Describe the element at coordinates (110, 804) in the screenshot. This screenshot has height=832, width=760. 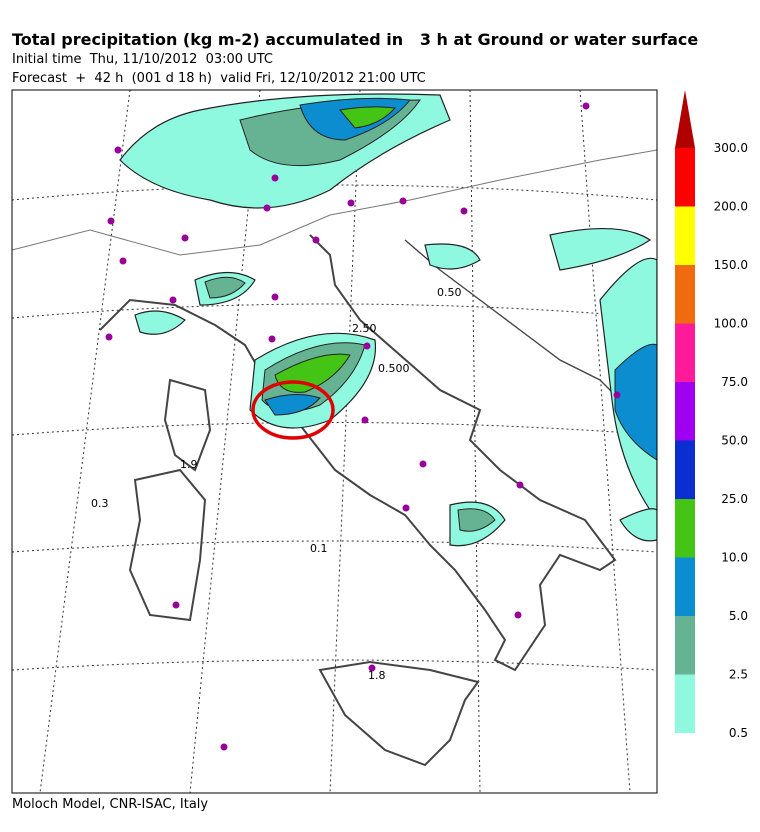
I see `footer: Moloch Model, CNR-ISAC, Italy` at that location.